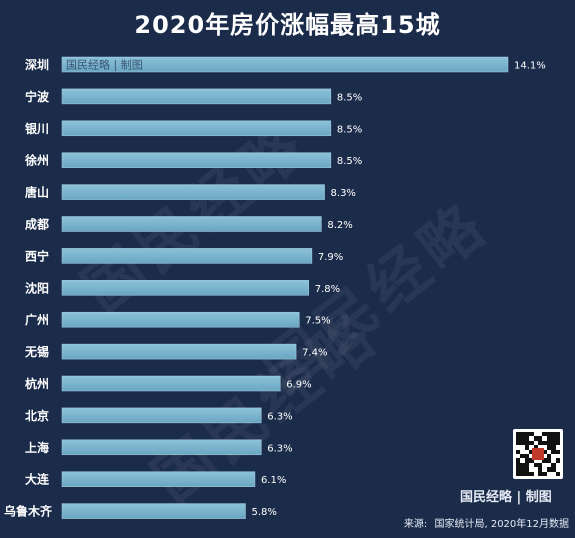 The width and height of the screenshot is (575, 538). What do you see at coordinates (37, 224) in the screenshot?
I see `category-label: 成都` at bounding box center [37, 224].